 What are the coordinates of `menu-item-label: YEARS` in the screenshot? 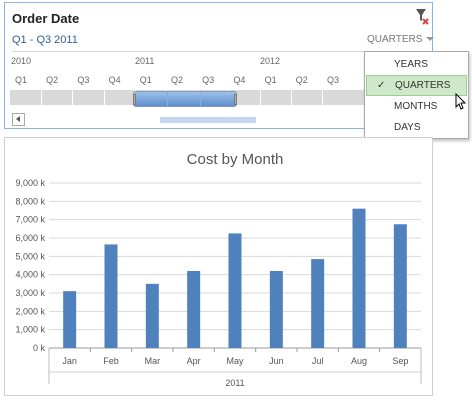 It's located at (411, 64).